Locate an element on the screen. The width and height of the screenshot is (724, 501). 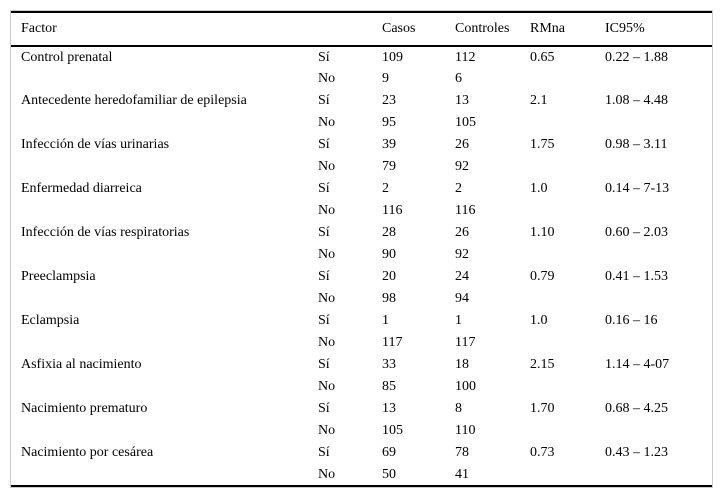
cell-casos: 109 is located at coordinates (392, 57).